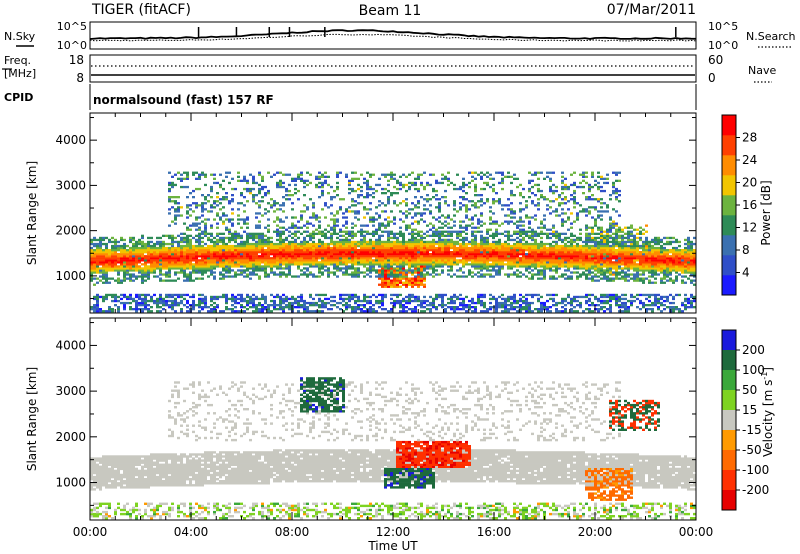 This screenshot has width=800, height=554. What do you see at coordinates (72, 26) in the screenshot?
I see `noise-tick-top-left: 10^5` at bounding box center [72, 26].